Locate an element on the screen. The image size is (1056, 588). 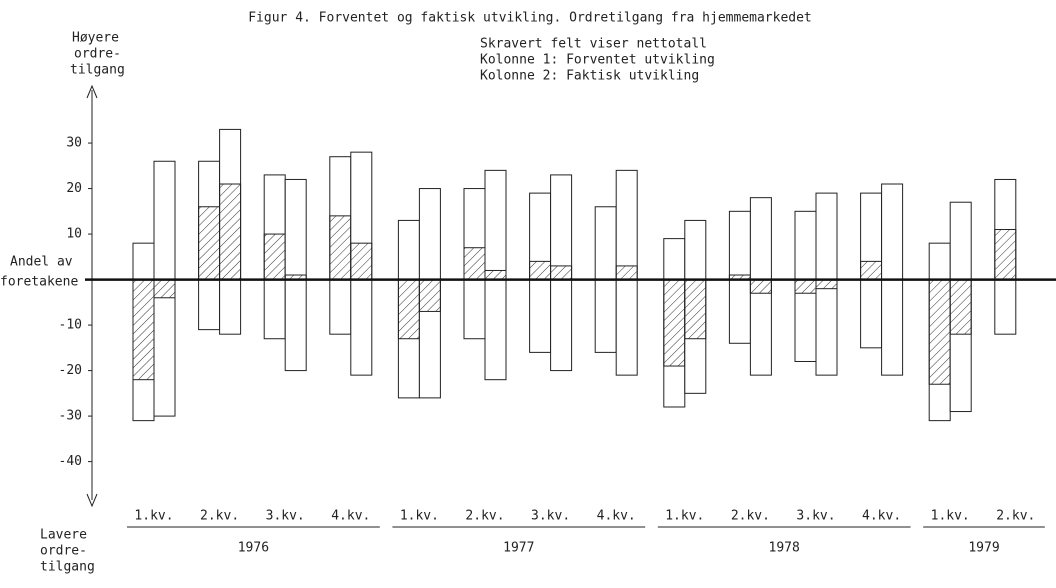
y-label-bottom: Lavere is located at coordinates (63, 535).